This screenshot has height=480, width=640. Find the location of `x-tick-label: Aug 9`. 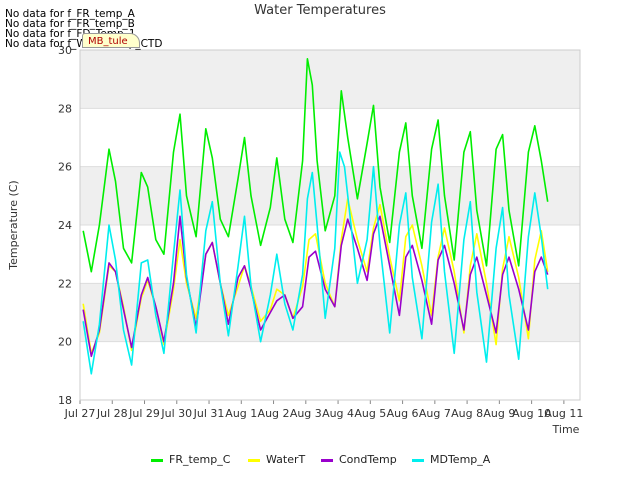

x-tick-label: Aug 9 is located at coordinates (499, 413).